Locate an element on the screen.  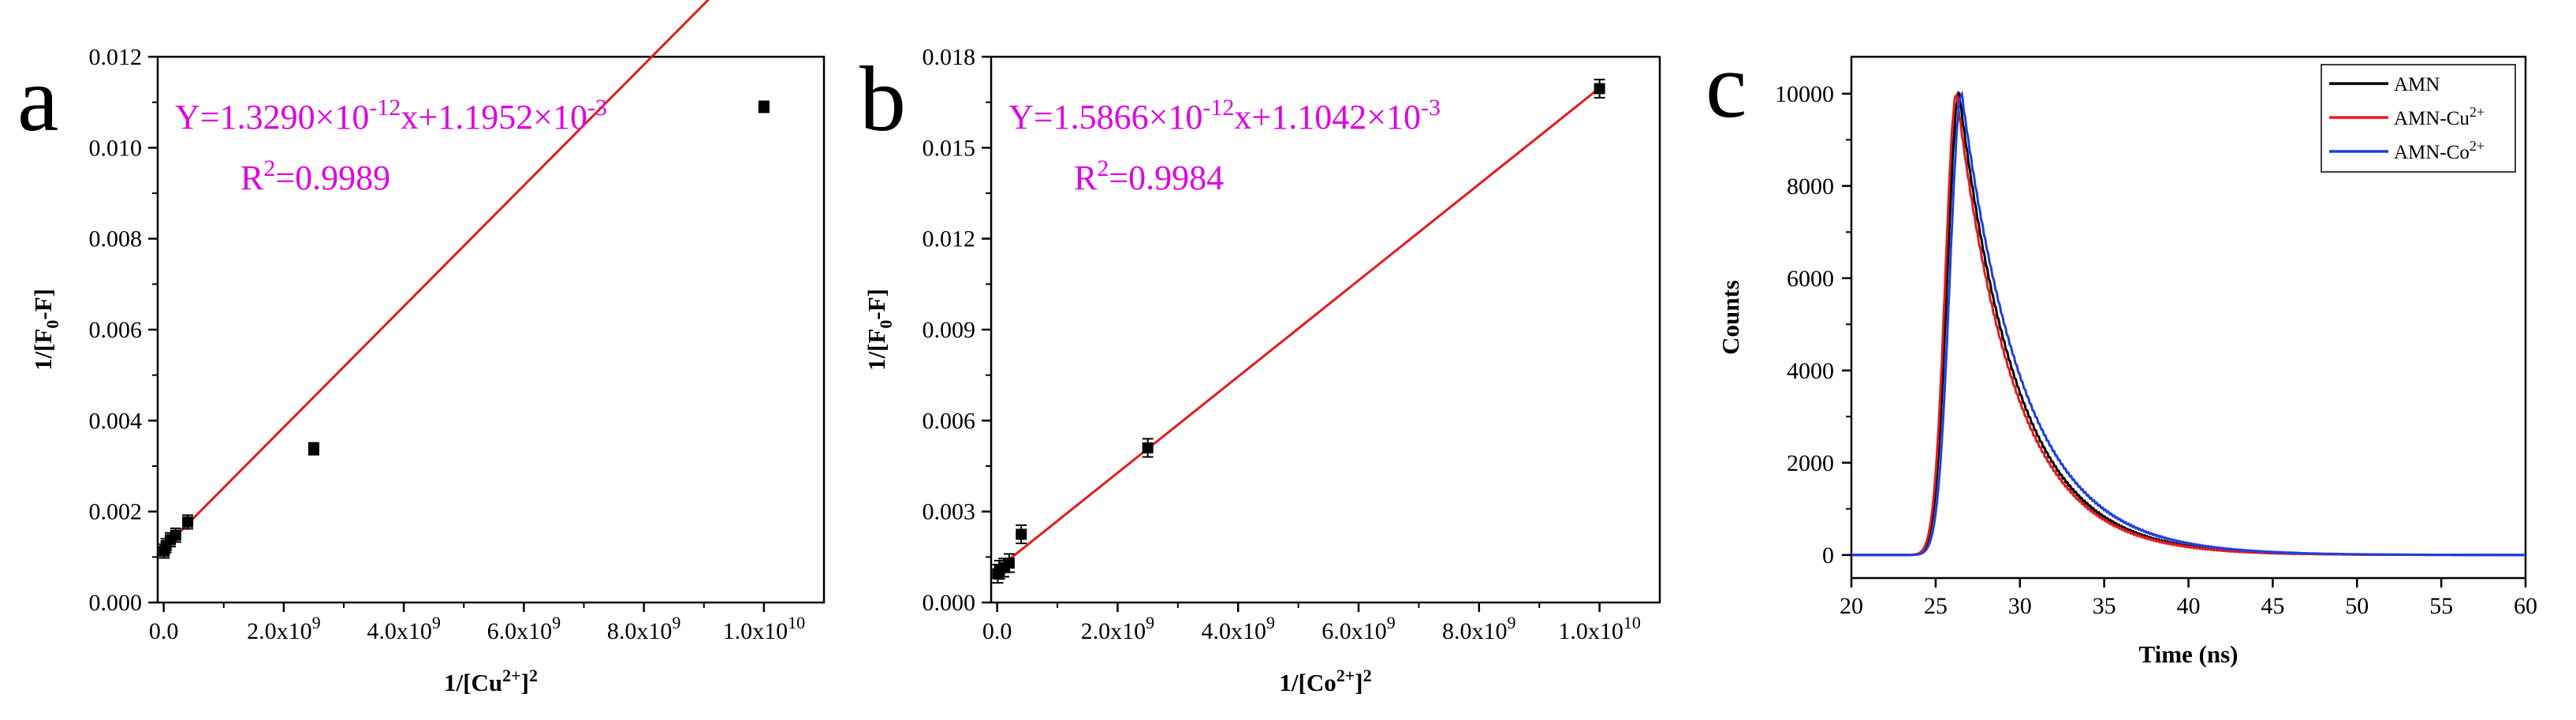
panel-c-legend-label: AMN is located at coordinates (2417, 84).